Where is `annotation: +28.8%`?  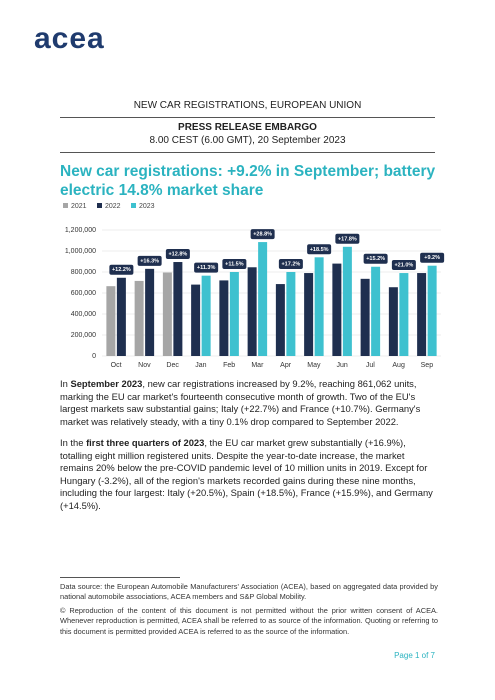
annotation: +28.8% is located at coordinates (262, 235).